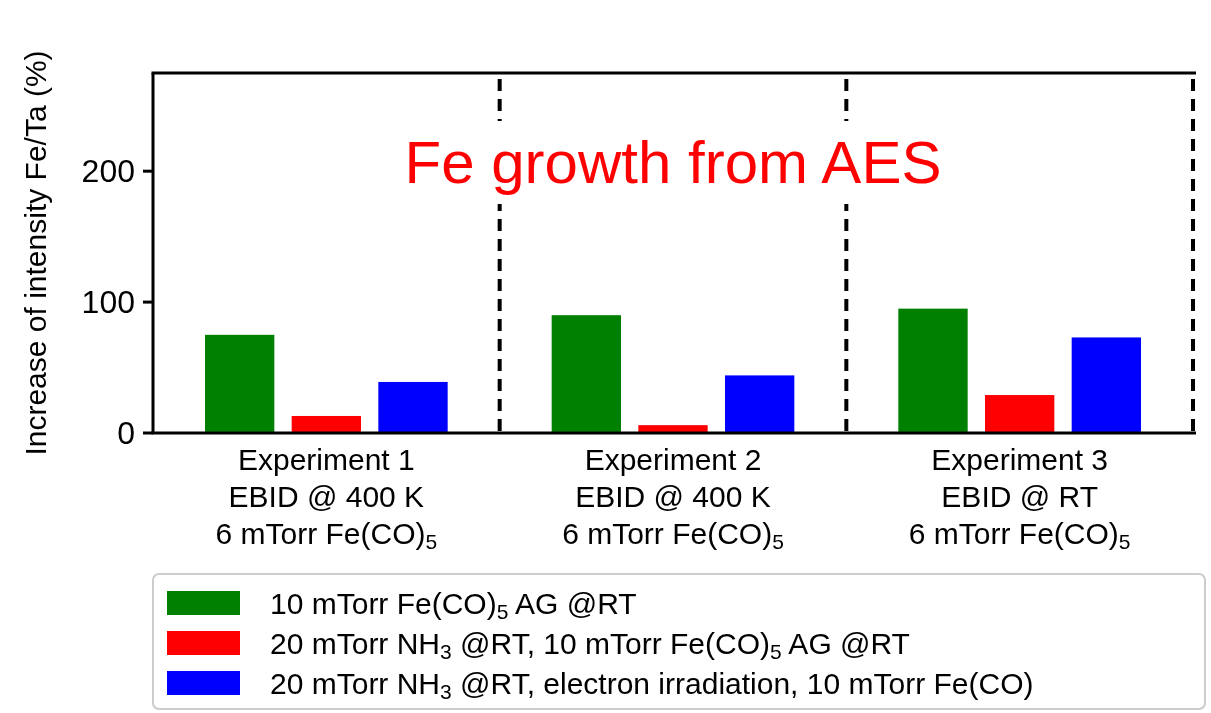 The image size is (1211, 713). I want to click on legend-label: 20 mTorr NH$_{3}$ @RT, 10 mTorr Fe(CO)$_{5}$ AG @RT, so click(590, 645).